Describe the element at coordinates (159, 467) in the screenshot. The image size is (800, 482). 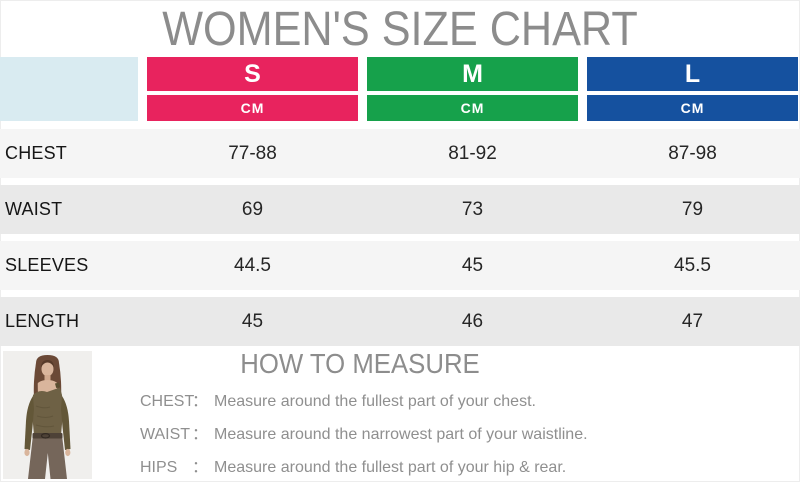
I see `measure-label-hips: HIPS` at that location.